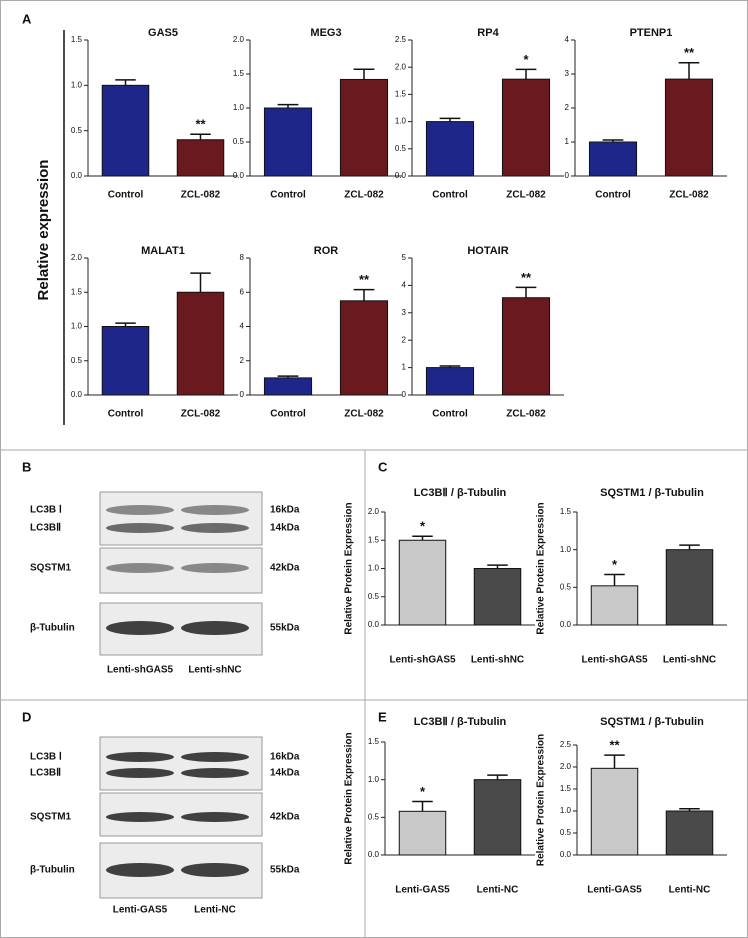  Describe the element at coordinates (285, 510) in the screenshot. I see `size-label: 16kDa` at that location.